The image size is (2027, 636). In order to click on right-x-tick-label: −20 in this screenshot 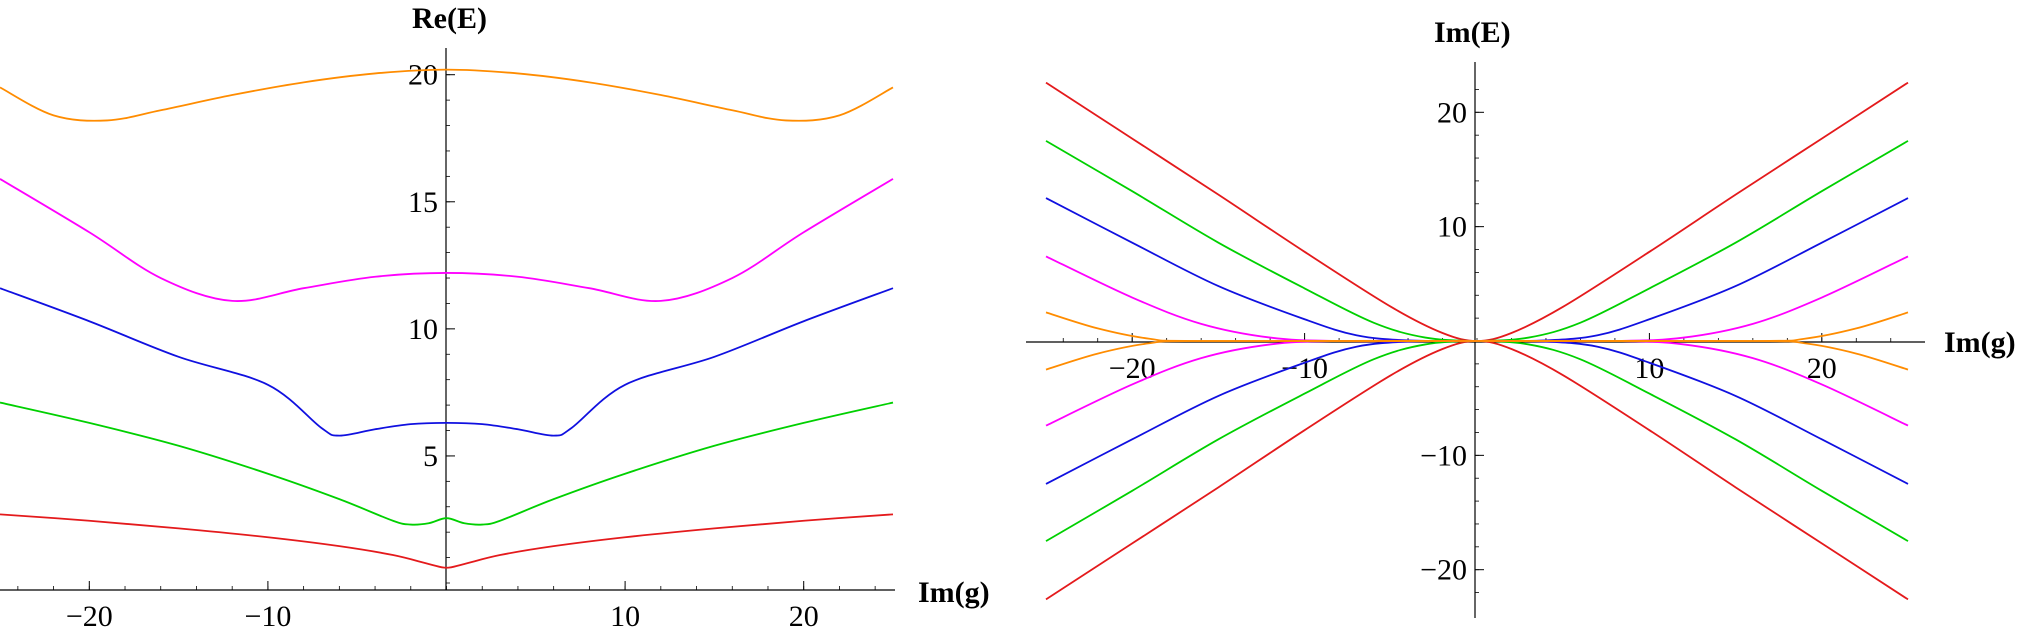, I will do `click(1132, 368)`.